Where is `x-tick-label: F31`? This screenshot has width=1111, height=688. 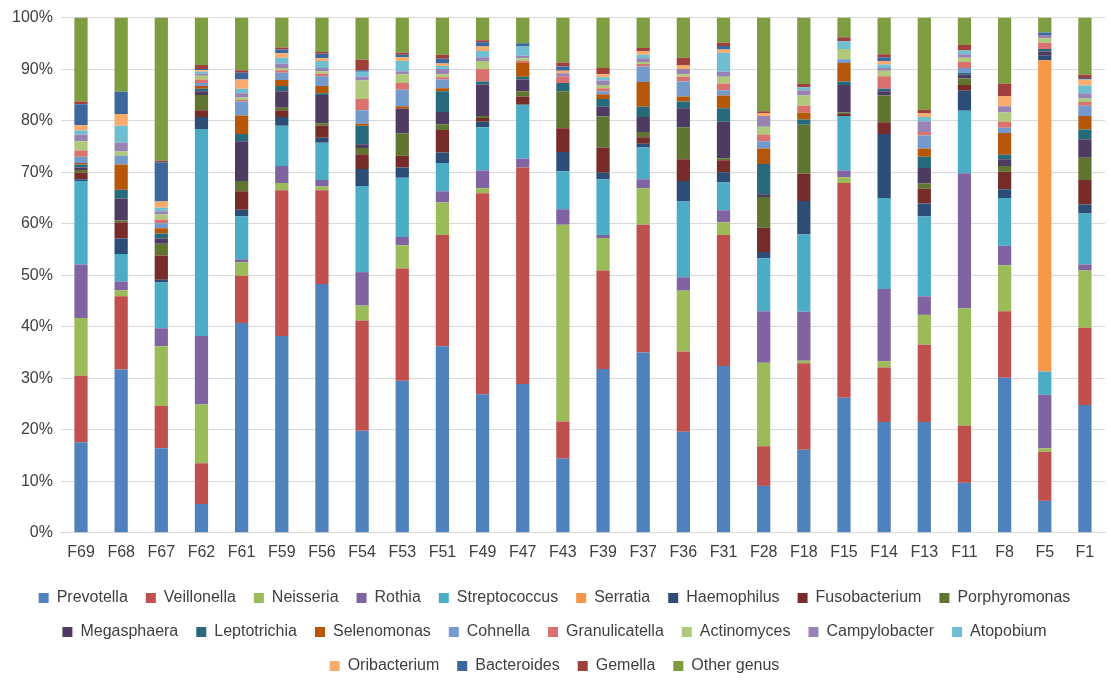 x-tick-label: F31 is located at coordinates (723, 551).